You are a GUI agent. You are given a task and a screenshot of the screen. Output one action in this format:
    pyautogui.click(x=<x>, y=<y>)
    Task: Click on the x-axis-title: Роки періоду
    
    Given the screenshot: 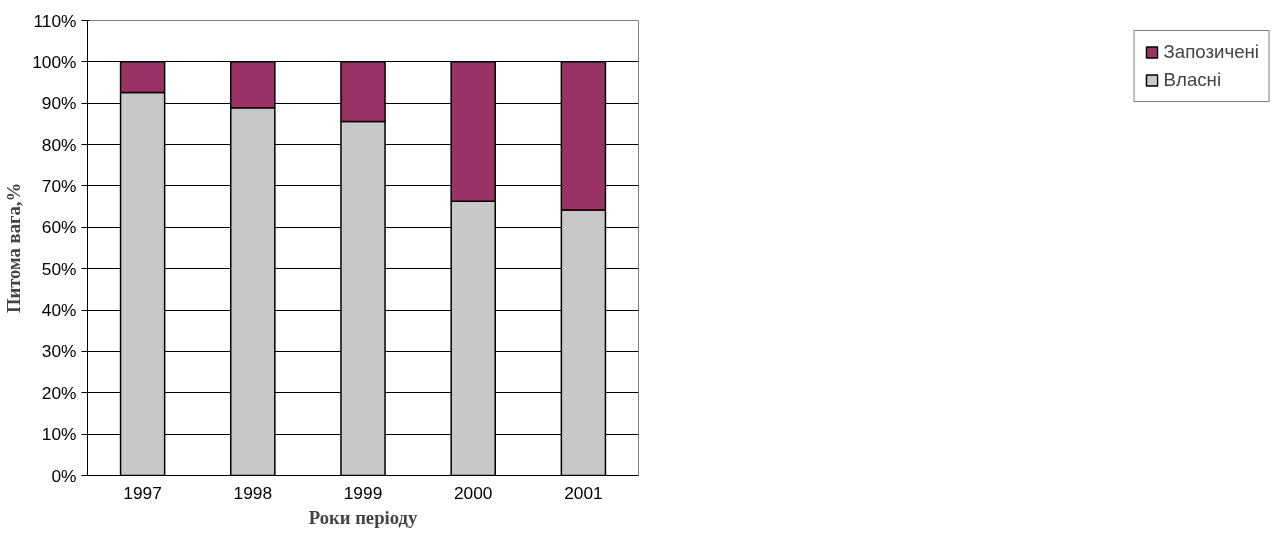 What is the action you would take?
    pyautogui.click(x=363, y=517)
    